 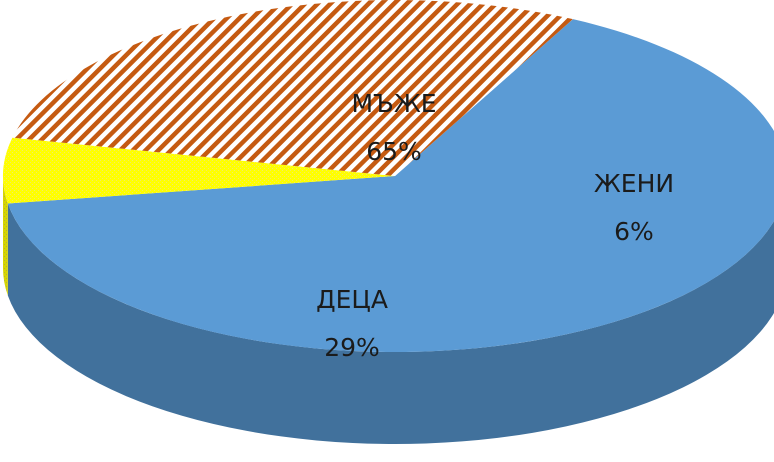 I want to click on data-label-muzhe-name: МЪЖЕ, so click(x=393, y=103).